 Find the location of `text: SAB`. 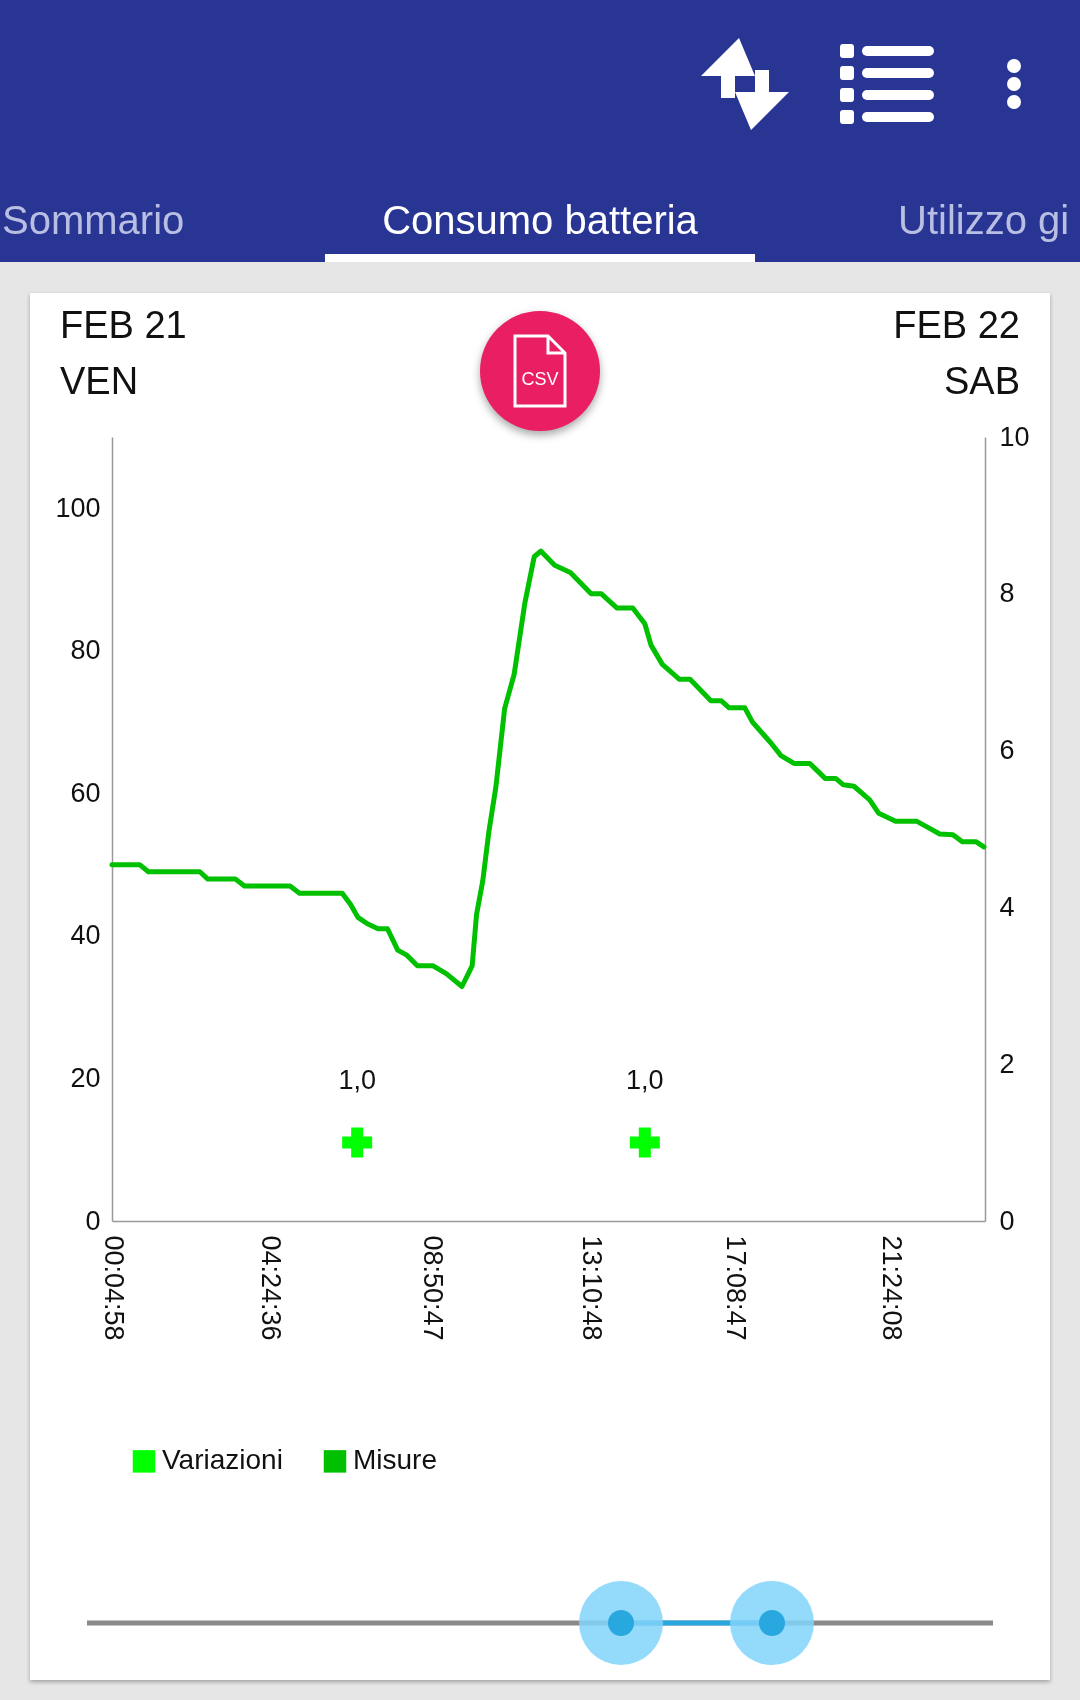

text: SAB is located at coordinates (981, 381).